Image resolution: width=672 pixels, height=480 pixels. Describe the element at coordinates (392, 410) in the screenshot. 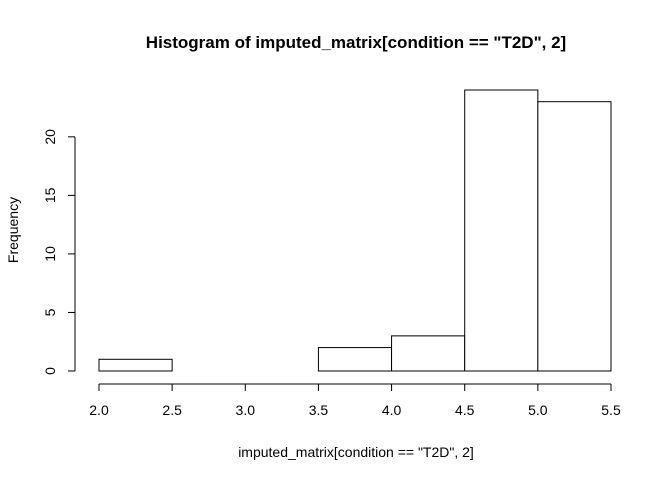

I see `x-tick-label-4: 4.0` at that location.